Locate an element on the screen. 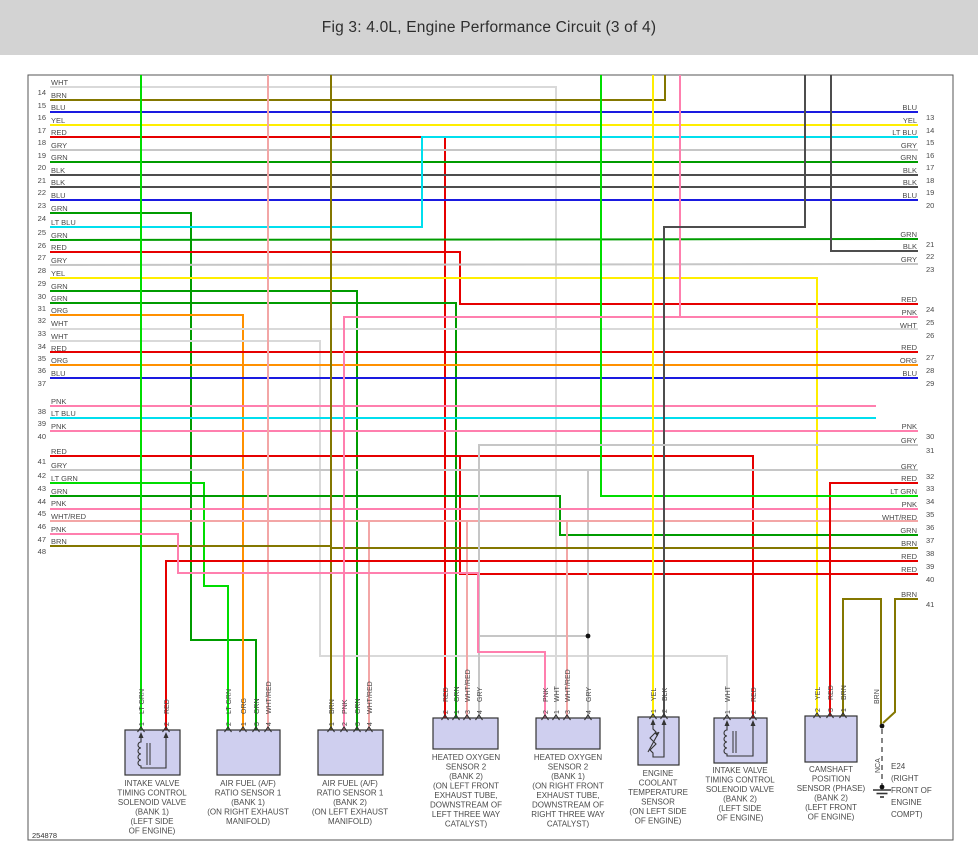 The width and height of the screenshot is (978, 861). ground-wire-color-label: BRN is located at coordinates (877, 696).